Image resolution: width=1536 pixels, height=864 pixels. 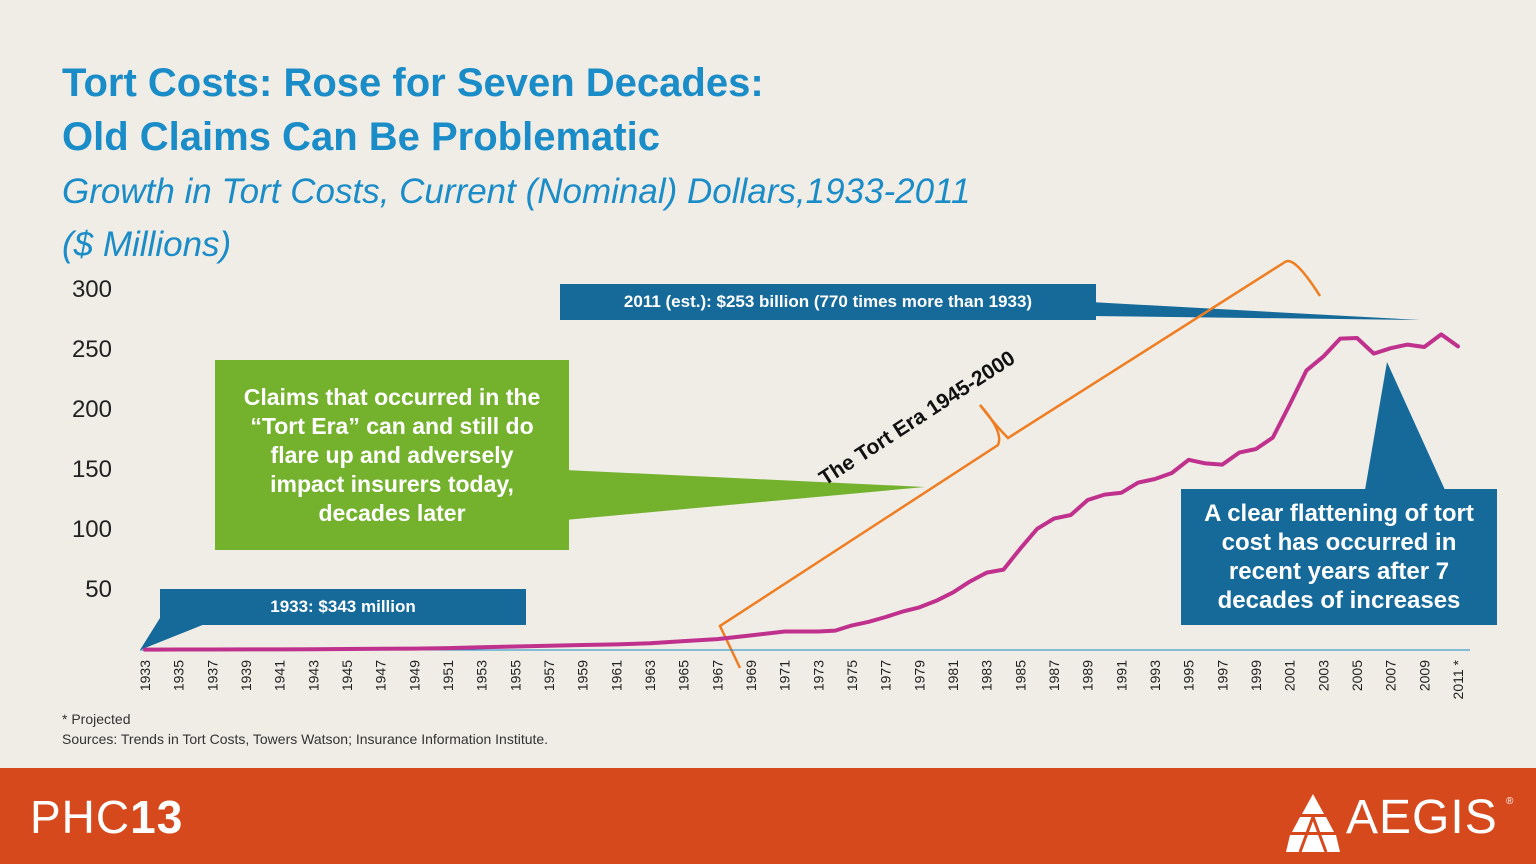 I want to click on tort-era-label: The Tort Era 1945-2000, so click(x=917, y=419).